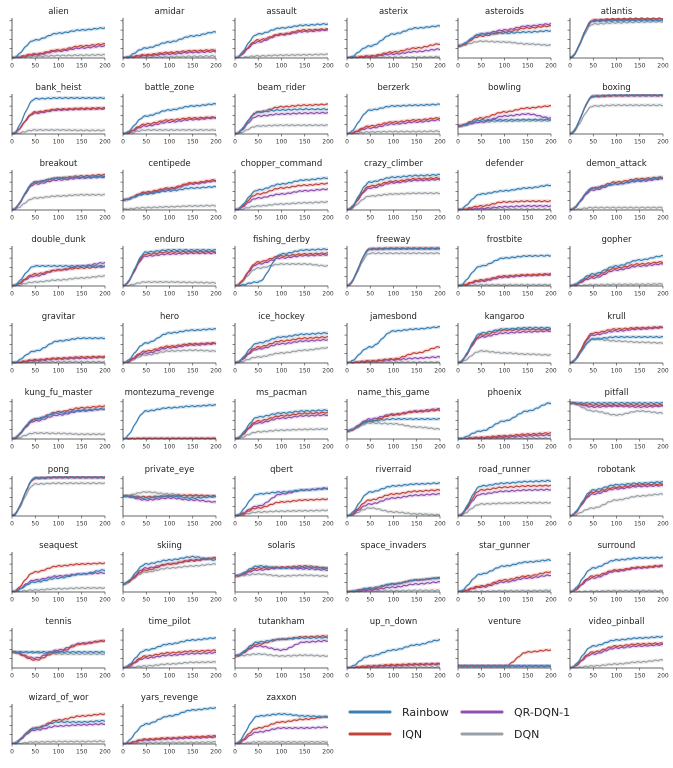  Describe the element at coordinates (169, 698) in the screenshot. I see `panel-title: yars_revenge` at that location.